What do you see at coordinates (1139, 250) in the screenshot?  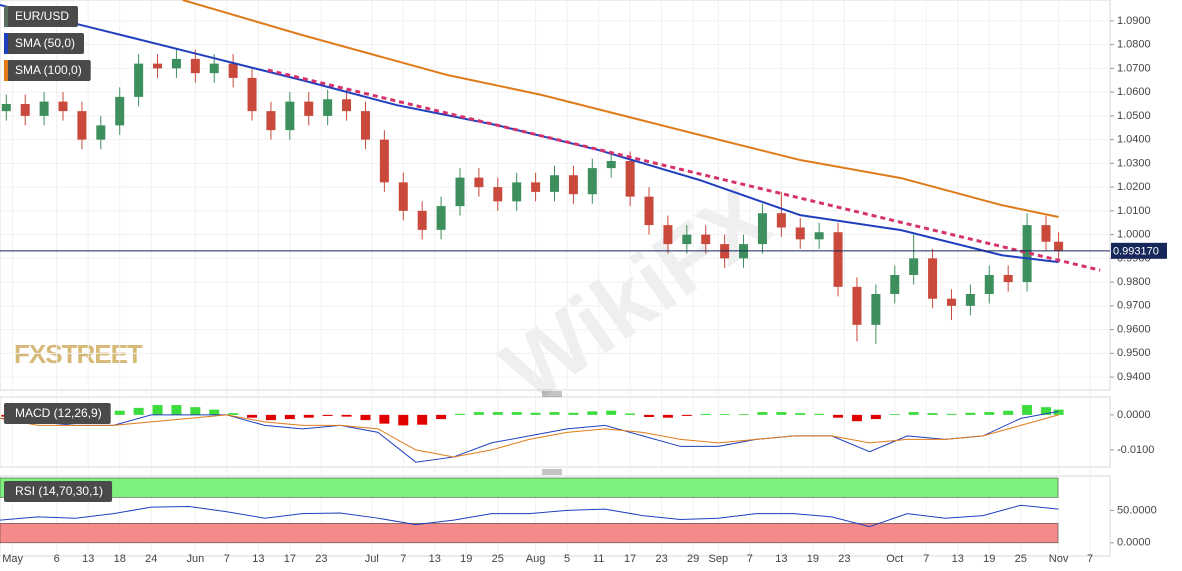 I see `last-price-box` at bounding box center [1139, 250].